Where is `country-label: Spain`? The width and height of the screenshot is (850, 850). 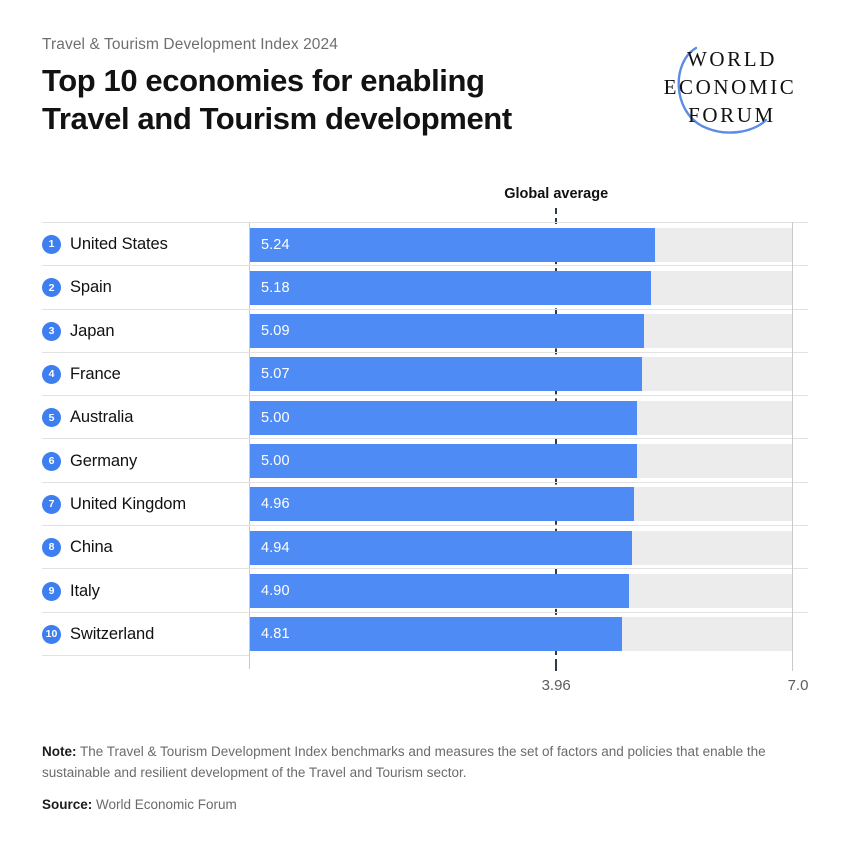
country-label: Spain is located at coordinates (91, 287).